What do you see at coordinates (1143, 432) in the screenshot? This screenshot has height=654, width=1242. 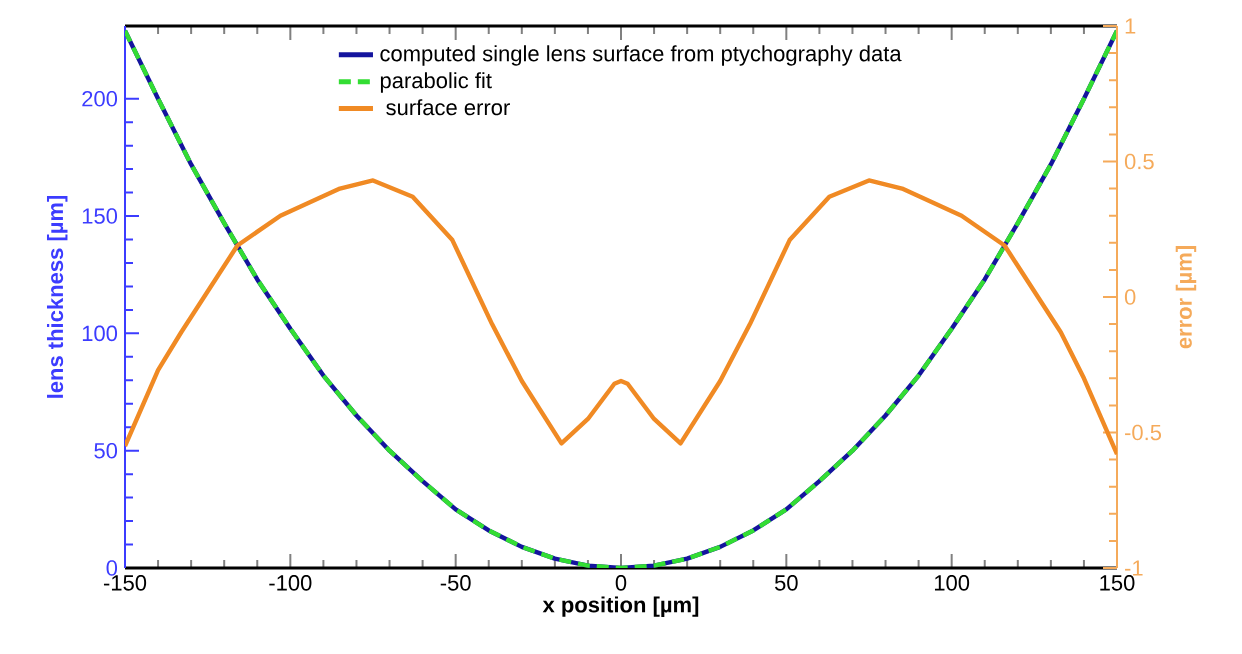 I see `y2-tick-label: -0.5` at bounding box center [1143, 432].